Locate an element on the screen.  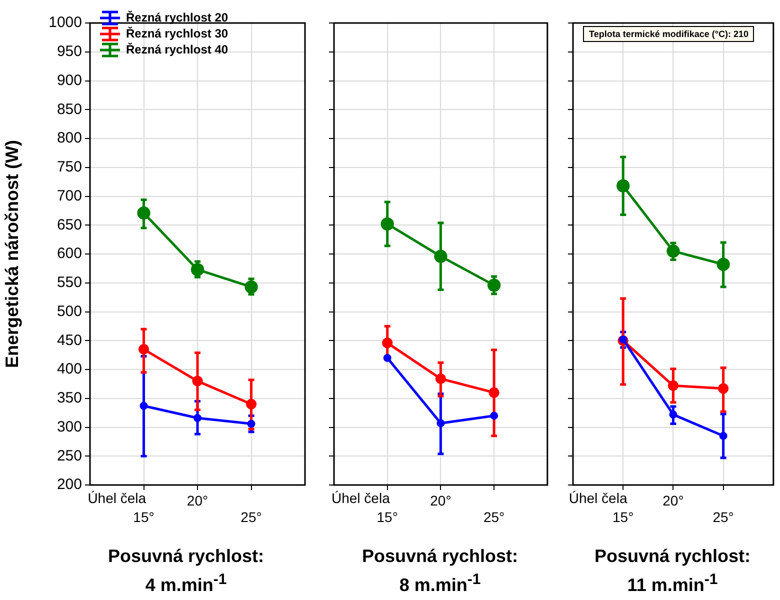
y-axis-title: Energetická náročnost (W) is located at coordinates (12, 254).